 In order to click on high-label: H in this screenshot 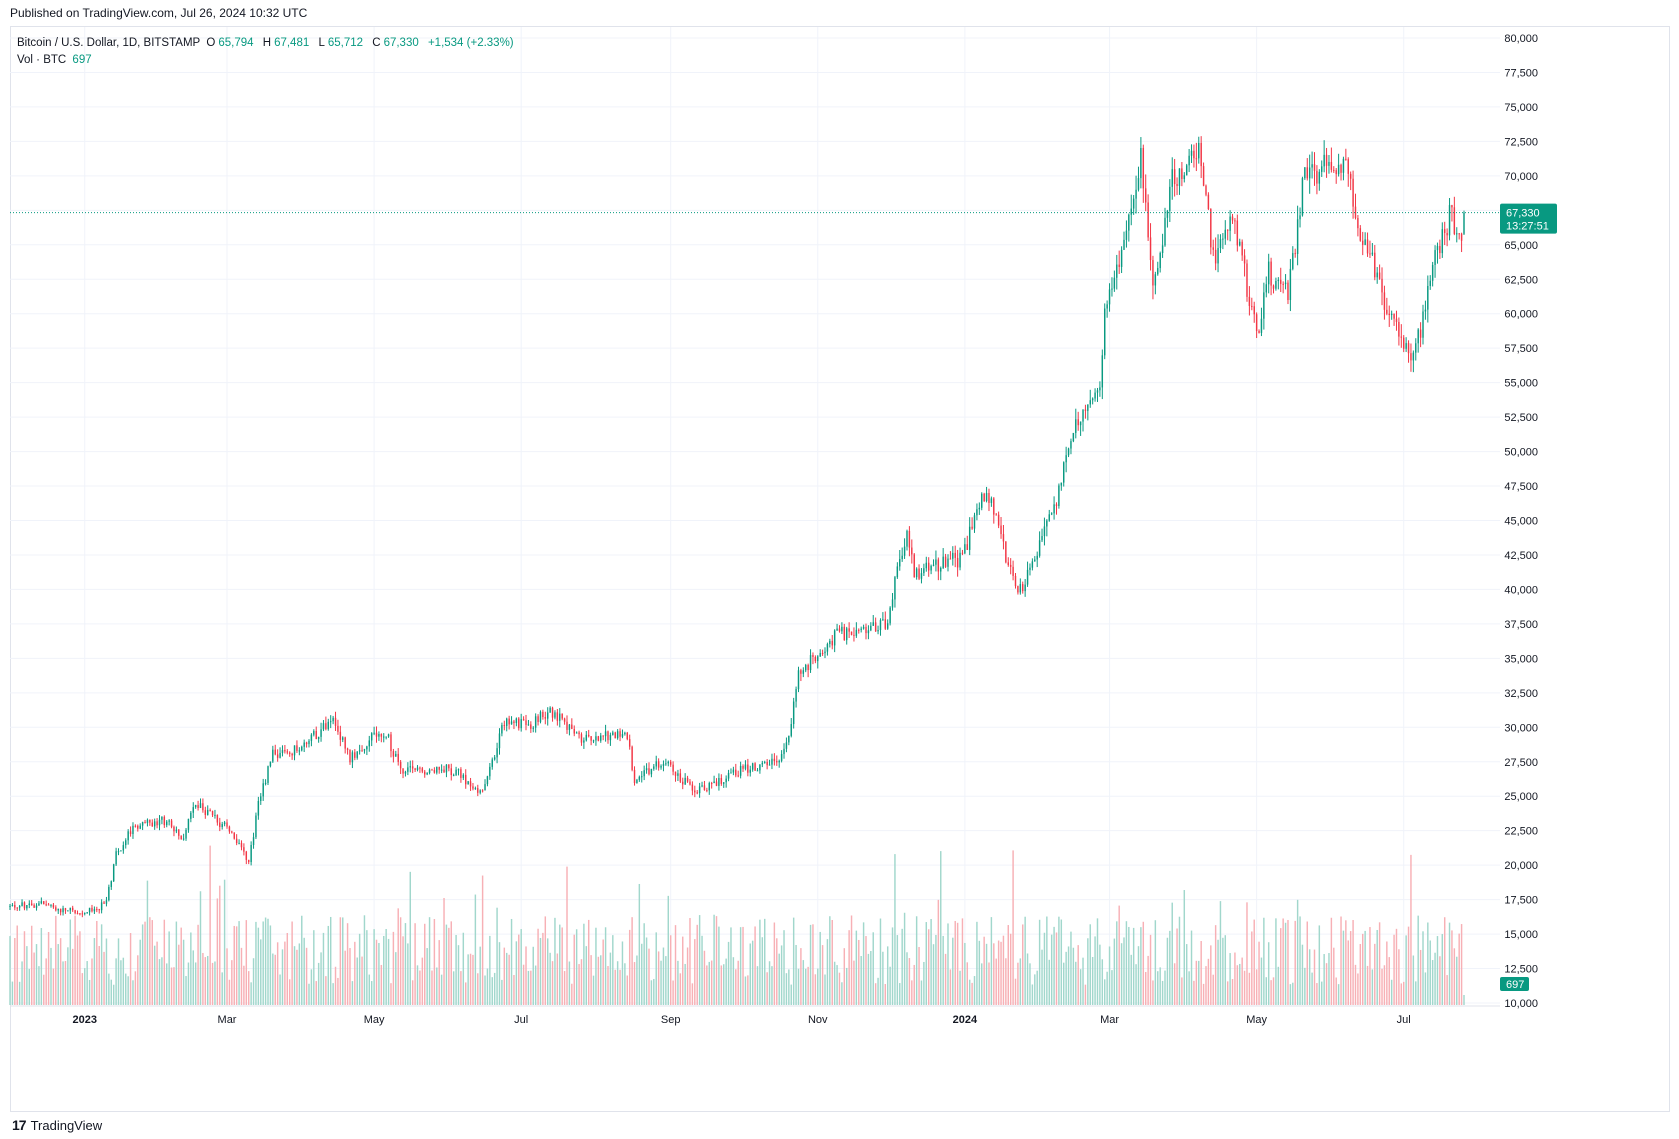, I will do `click(267, 43)`.